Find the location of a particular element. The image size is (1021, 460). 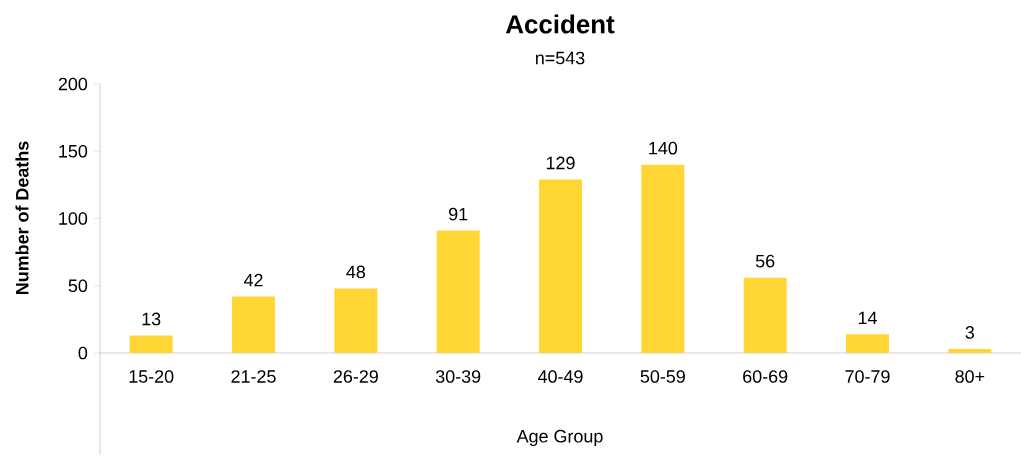

y-tick-label: 0 is located at coordinates (83, 353).